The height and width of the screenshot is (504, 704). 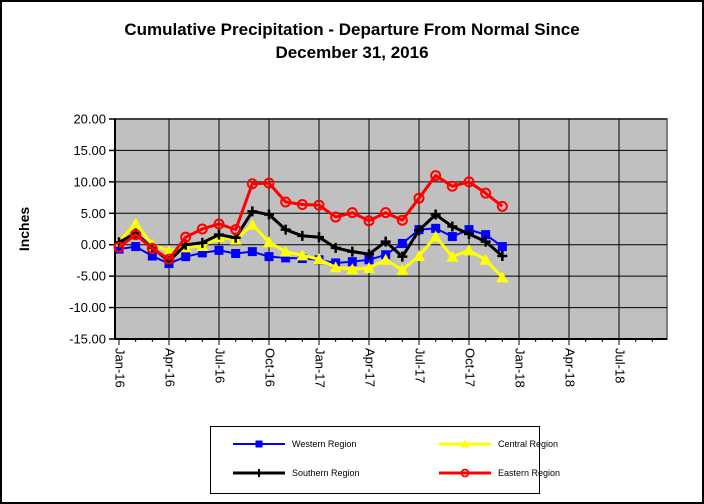 I want to click on legend-item-western: Western Region, so click(x=293, y=444).